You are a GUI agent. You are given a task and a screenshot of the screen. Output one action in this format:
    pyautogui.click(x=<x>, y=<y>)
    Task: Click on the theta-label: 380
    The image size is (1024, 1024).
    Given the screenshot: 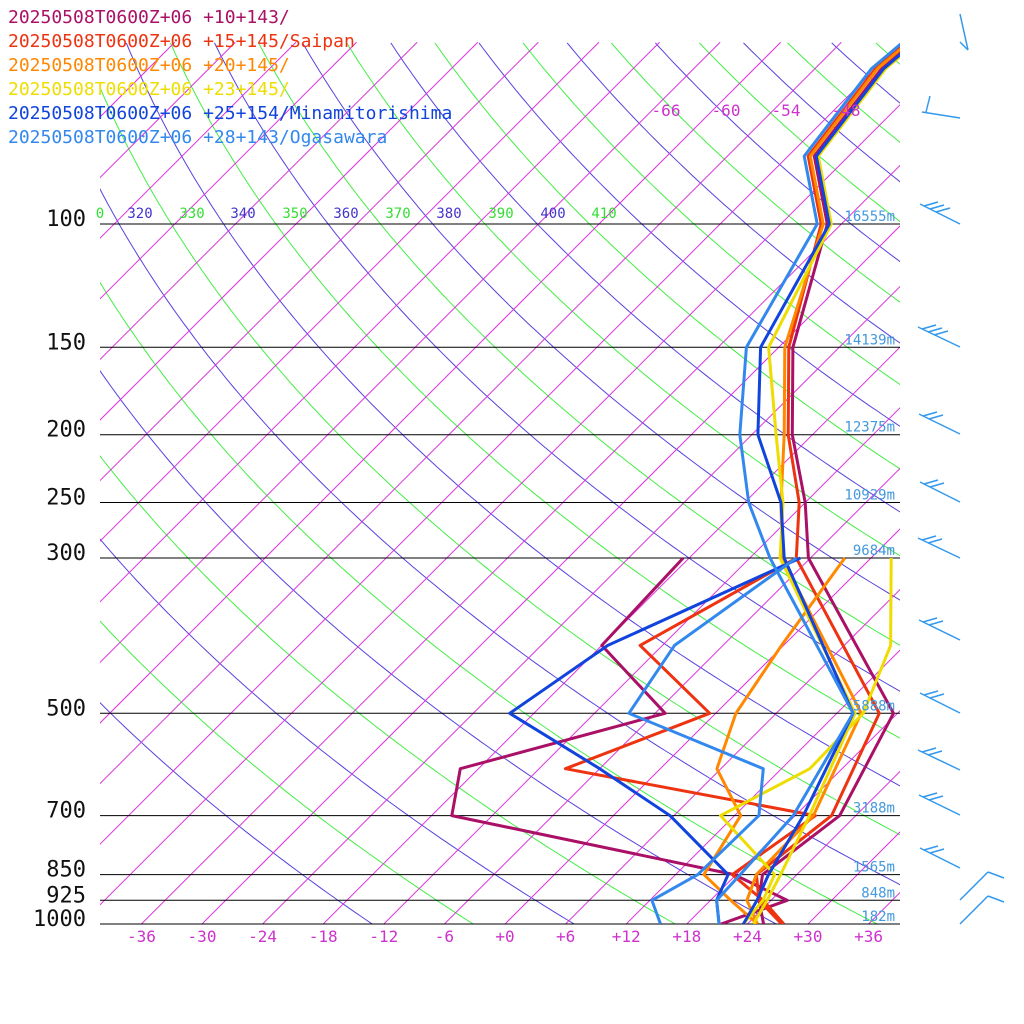 What is the action you would take?
    pyautogui.click(x=448, y=214)
    